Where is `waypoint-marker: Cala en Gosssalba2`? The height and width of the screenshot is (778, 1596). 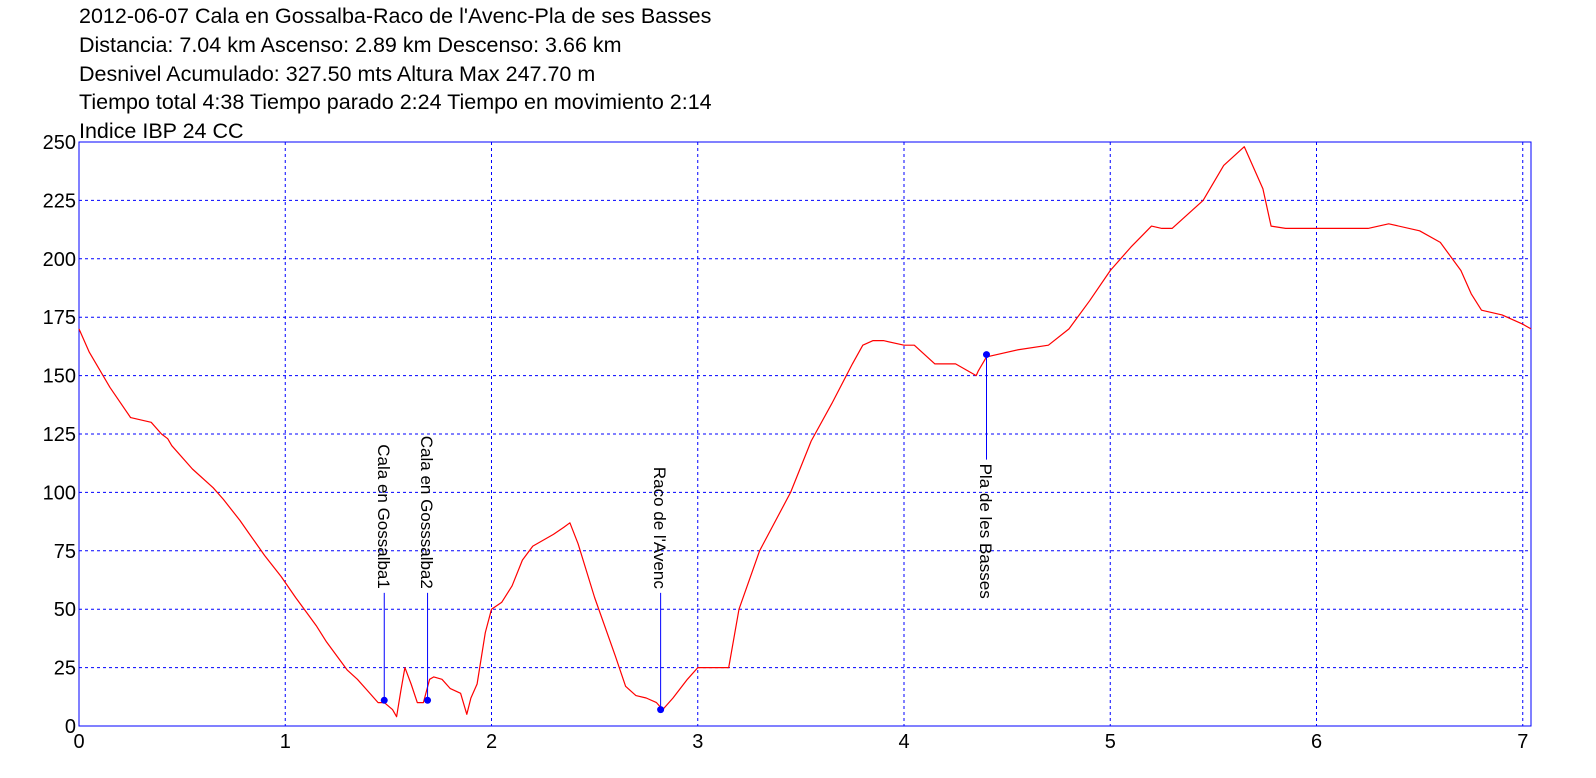 waypoint-marker: Cala en Gosssalba2 is located at coordinates (426, 570).